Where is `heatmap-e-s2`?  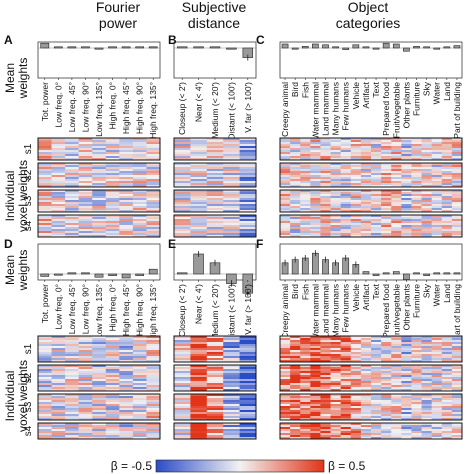 heatmap-e-s2 is located at coordinates (215, 378).